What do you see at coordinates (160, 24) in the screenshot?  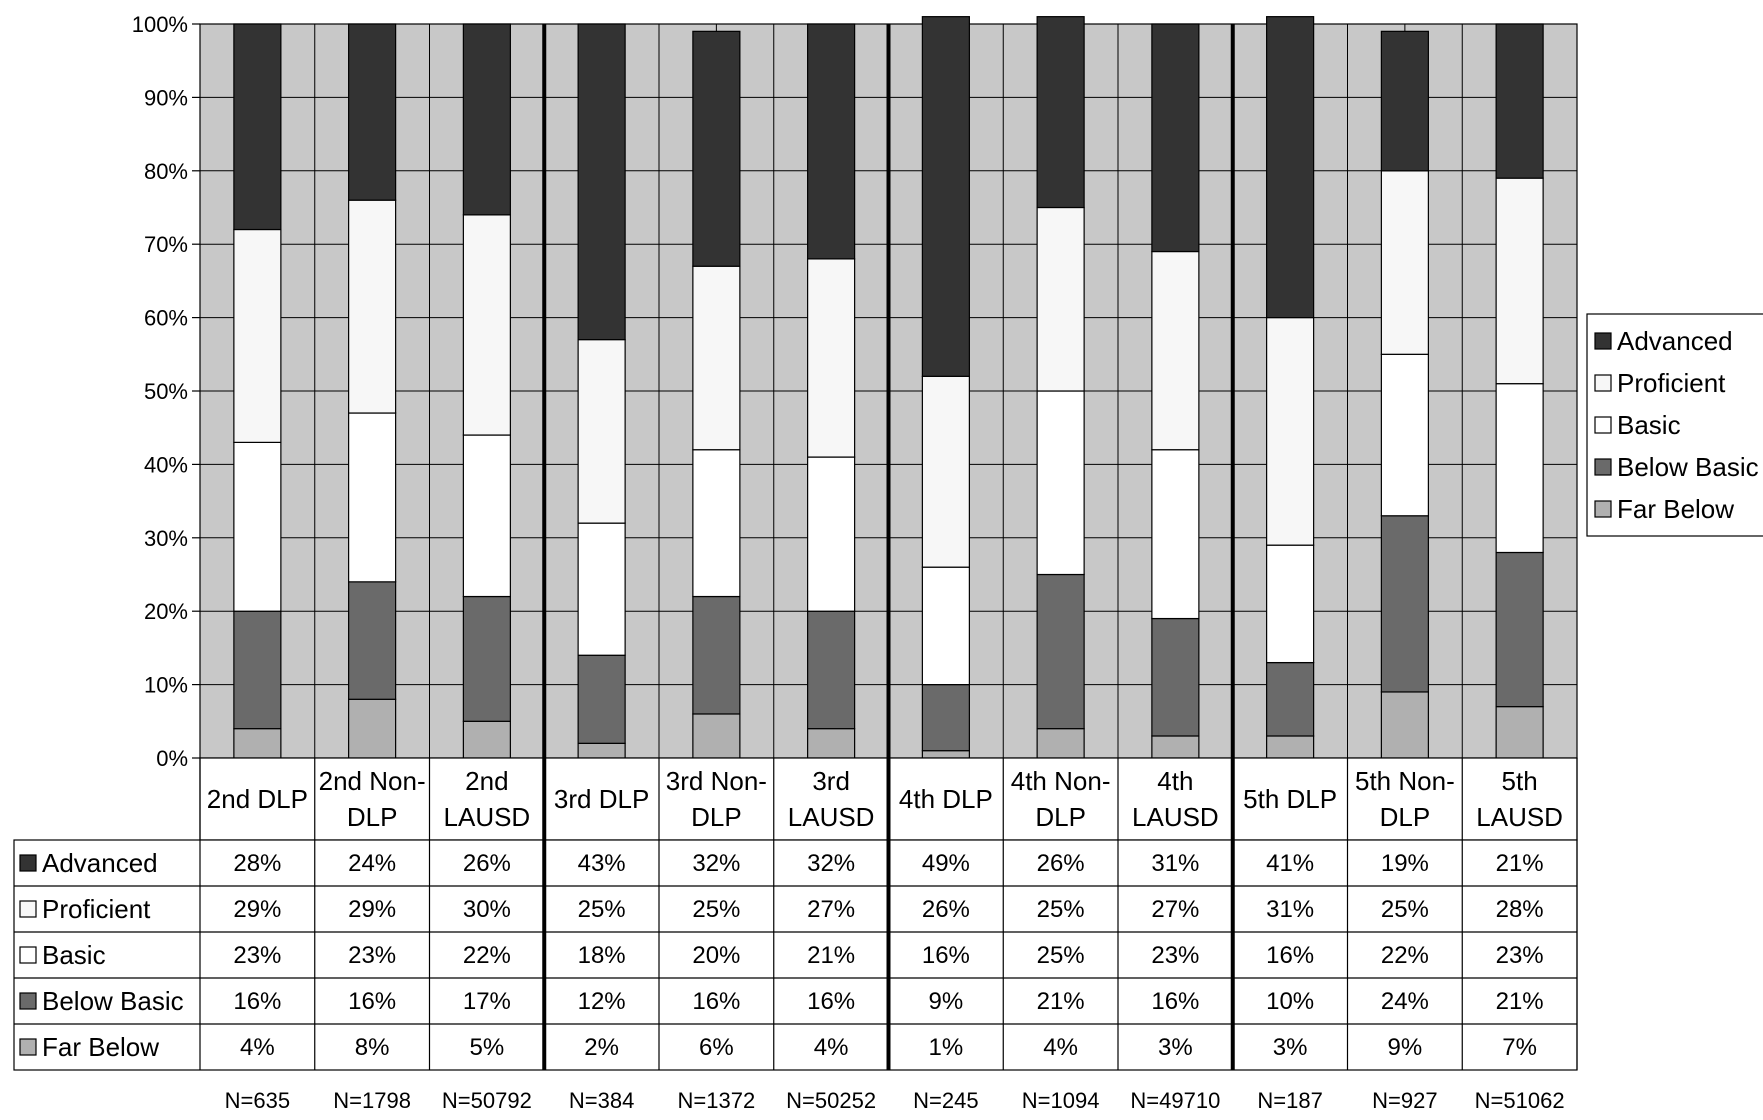 I see `y-tick-label: 100%` at bounding box center [160, 24].